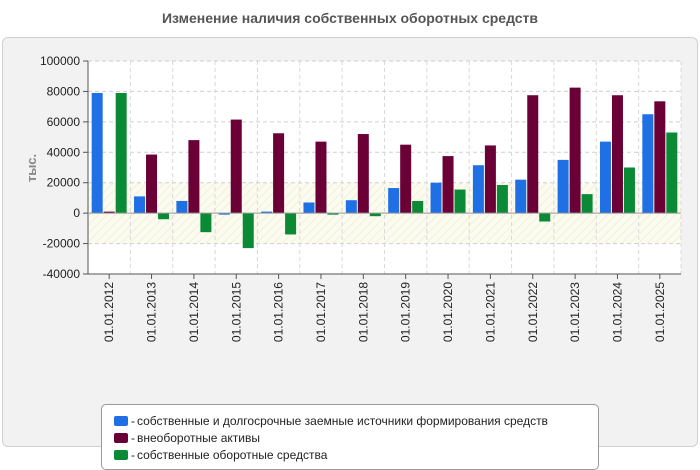  I want to click on x-tick-label: 01.01.2017, so click(321, 312).